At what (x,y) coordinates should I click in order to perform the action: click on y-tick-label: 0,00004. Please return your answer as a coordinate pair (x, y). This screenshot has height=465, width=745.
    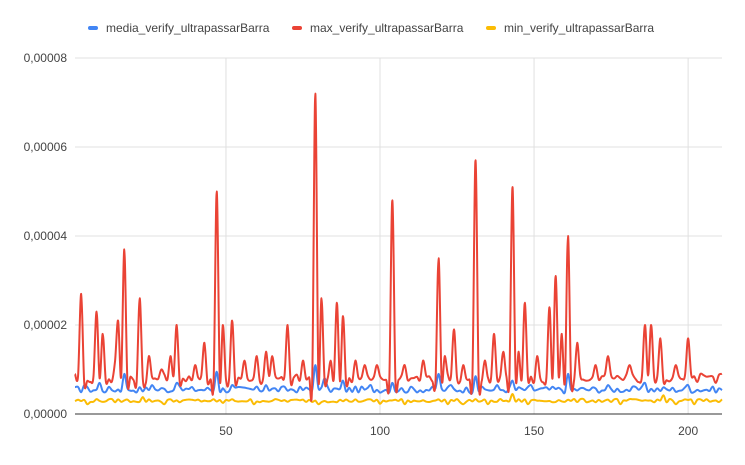
    Looking at the image, I should click on (46, 236).